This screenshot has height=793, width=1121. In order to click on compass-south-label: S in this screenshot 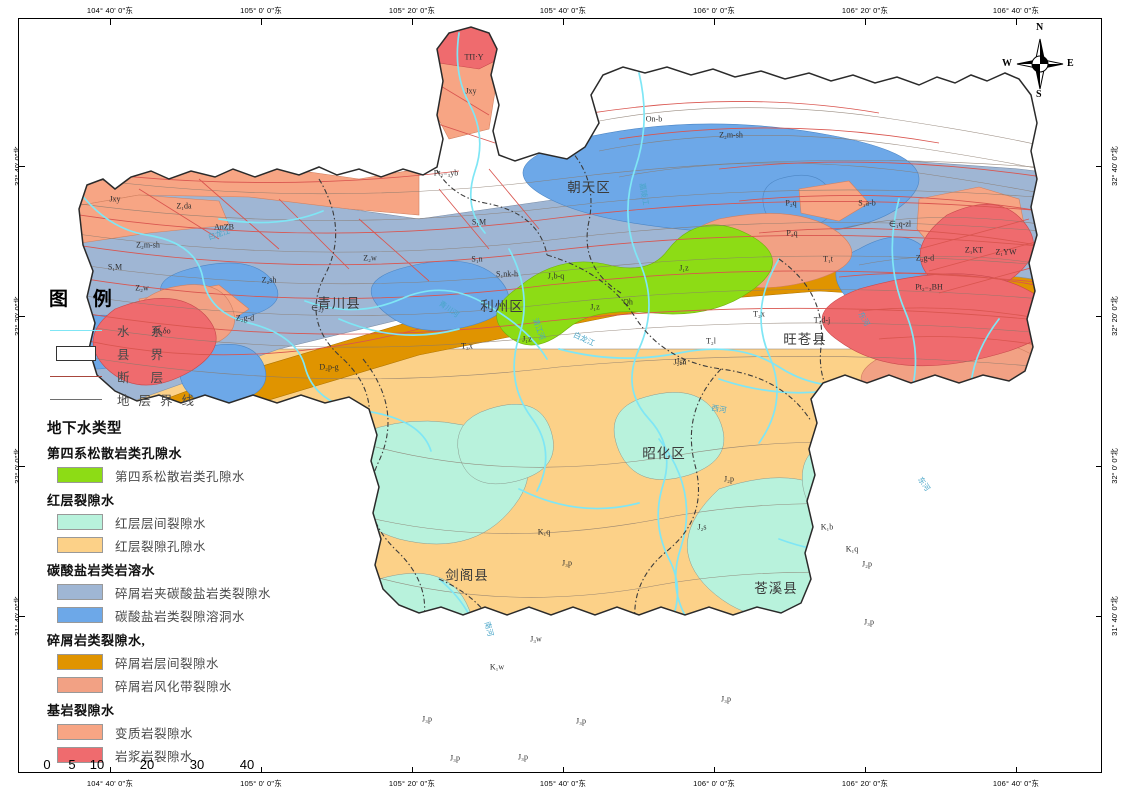, I will do `click(1039, 94)`.